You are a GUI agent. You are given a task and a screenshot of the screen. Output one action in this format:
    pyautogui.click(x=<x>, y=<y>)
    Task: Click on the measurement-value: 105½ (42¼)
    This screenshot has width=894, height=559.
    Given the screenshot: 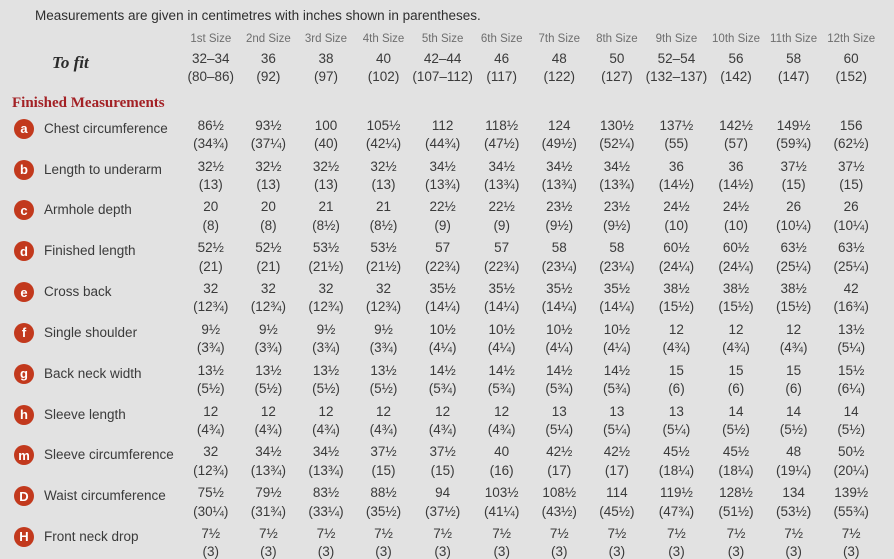 What is the action you would take?
    pyautogui.click(x=383, y=134)
    